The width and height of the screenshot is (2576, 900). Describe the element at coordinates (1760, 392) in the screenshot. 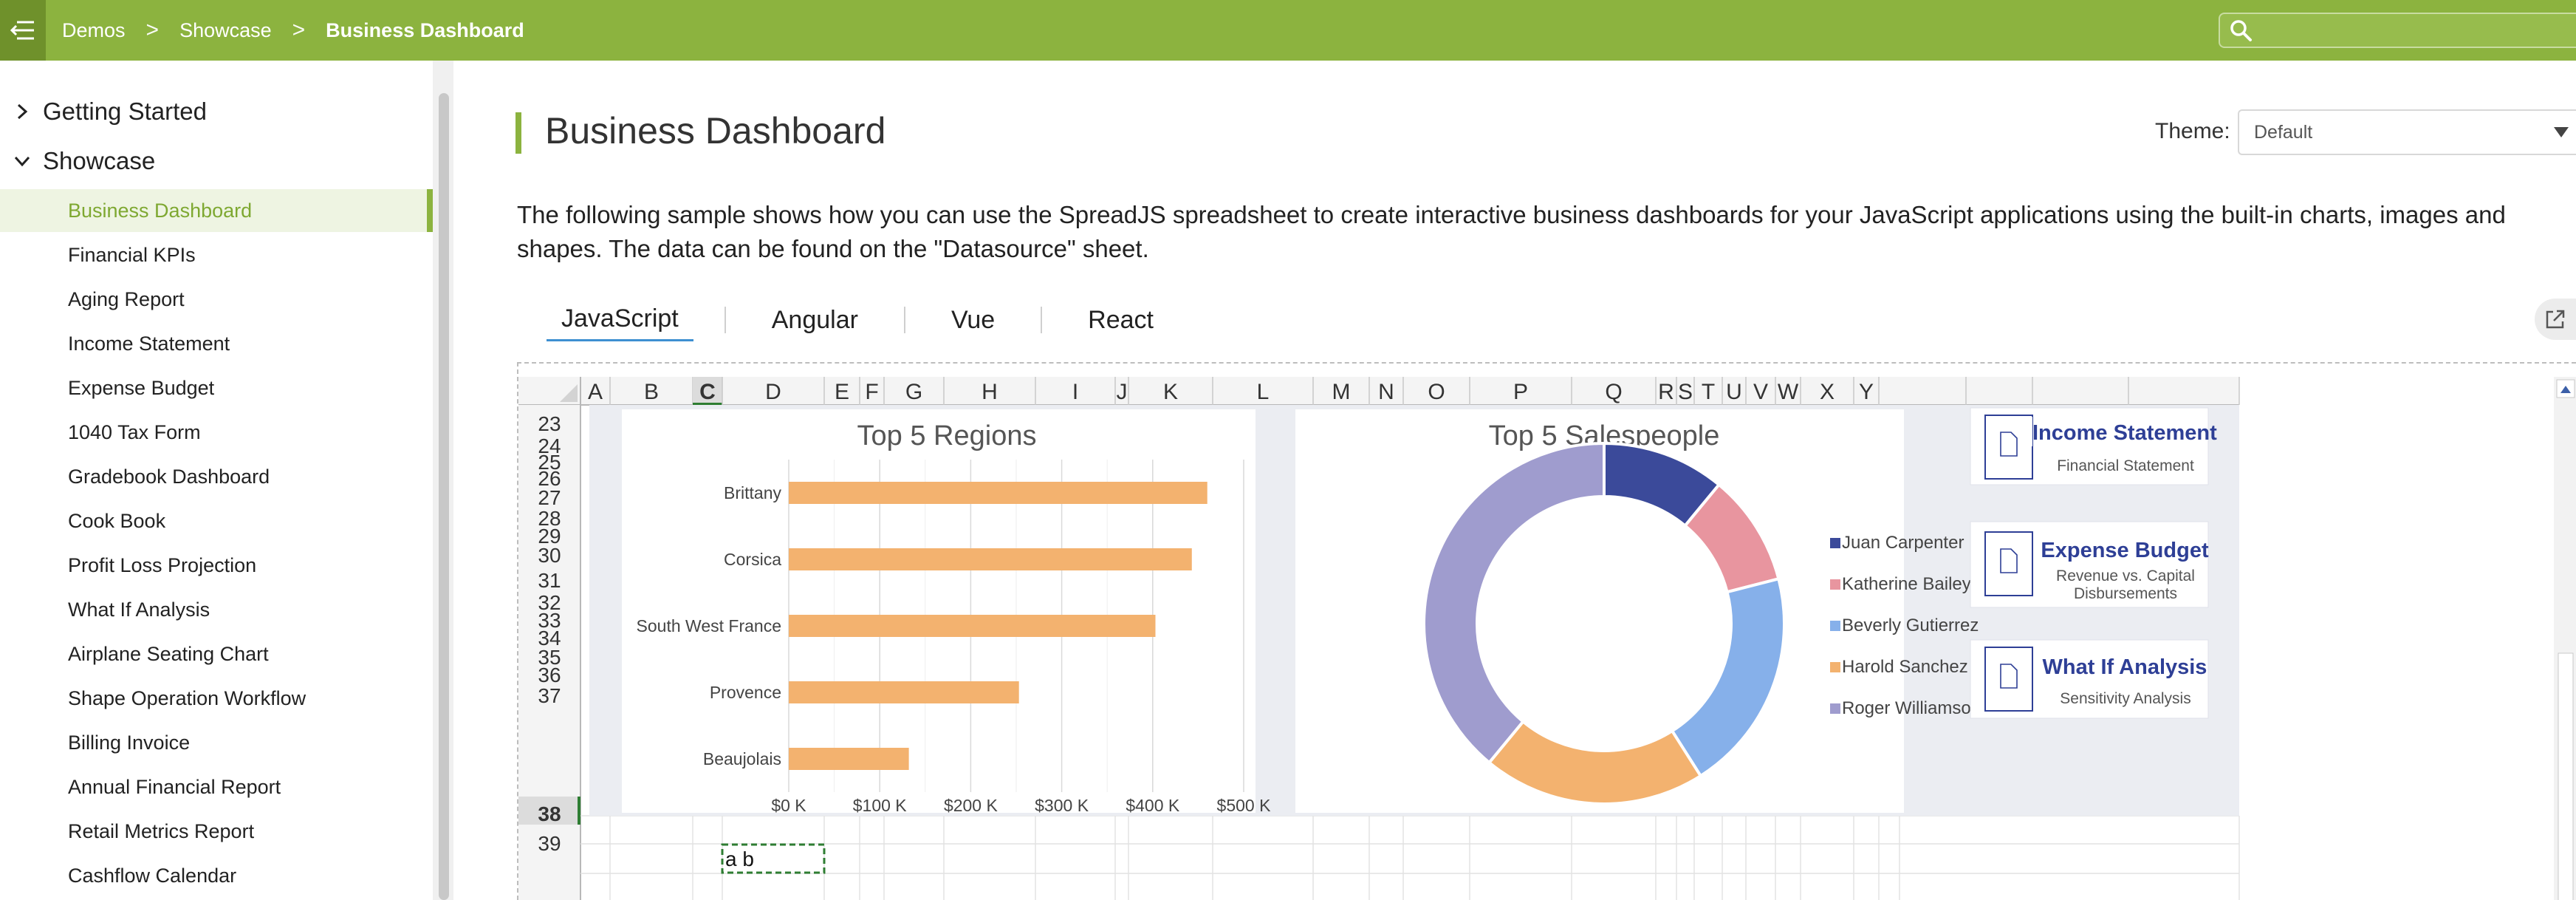

I see `column-header-v: V` at that location.